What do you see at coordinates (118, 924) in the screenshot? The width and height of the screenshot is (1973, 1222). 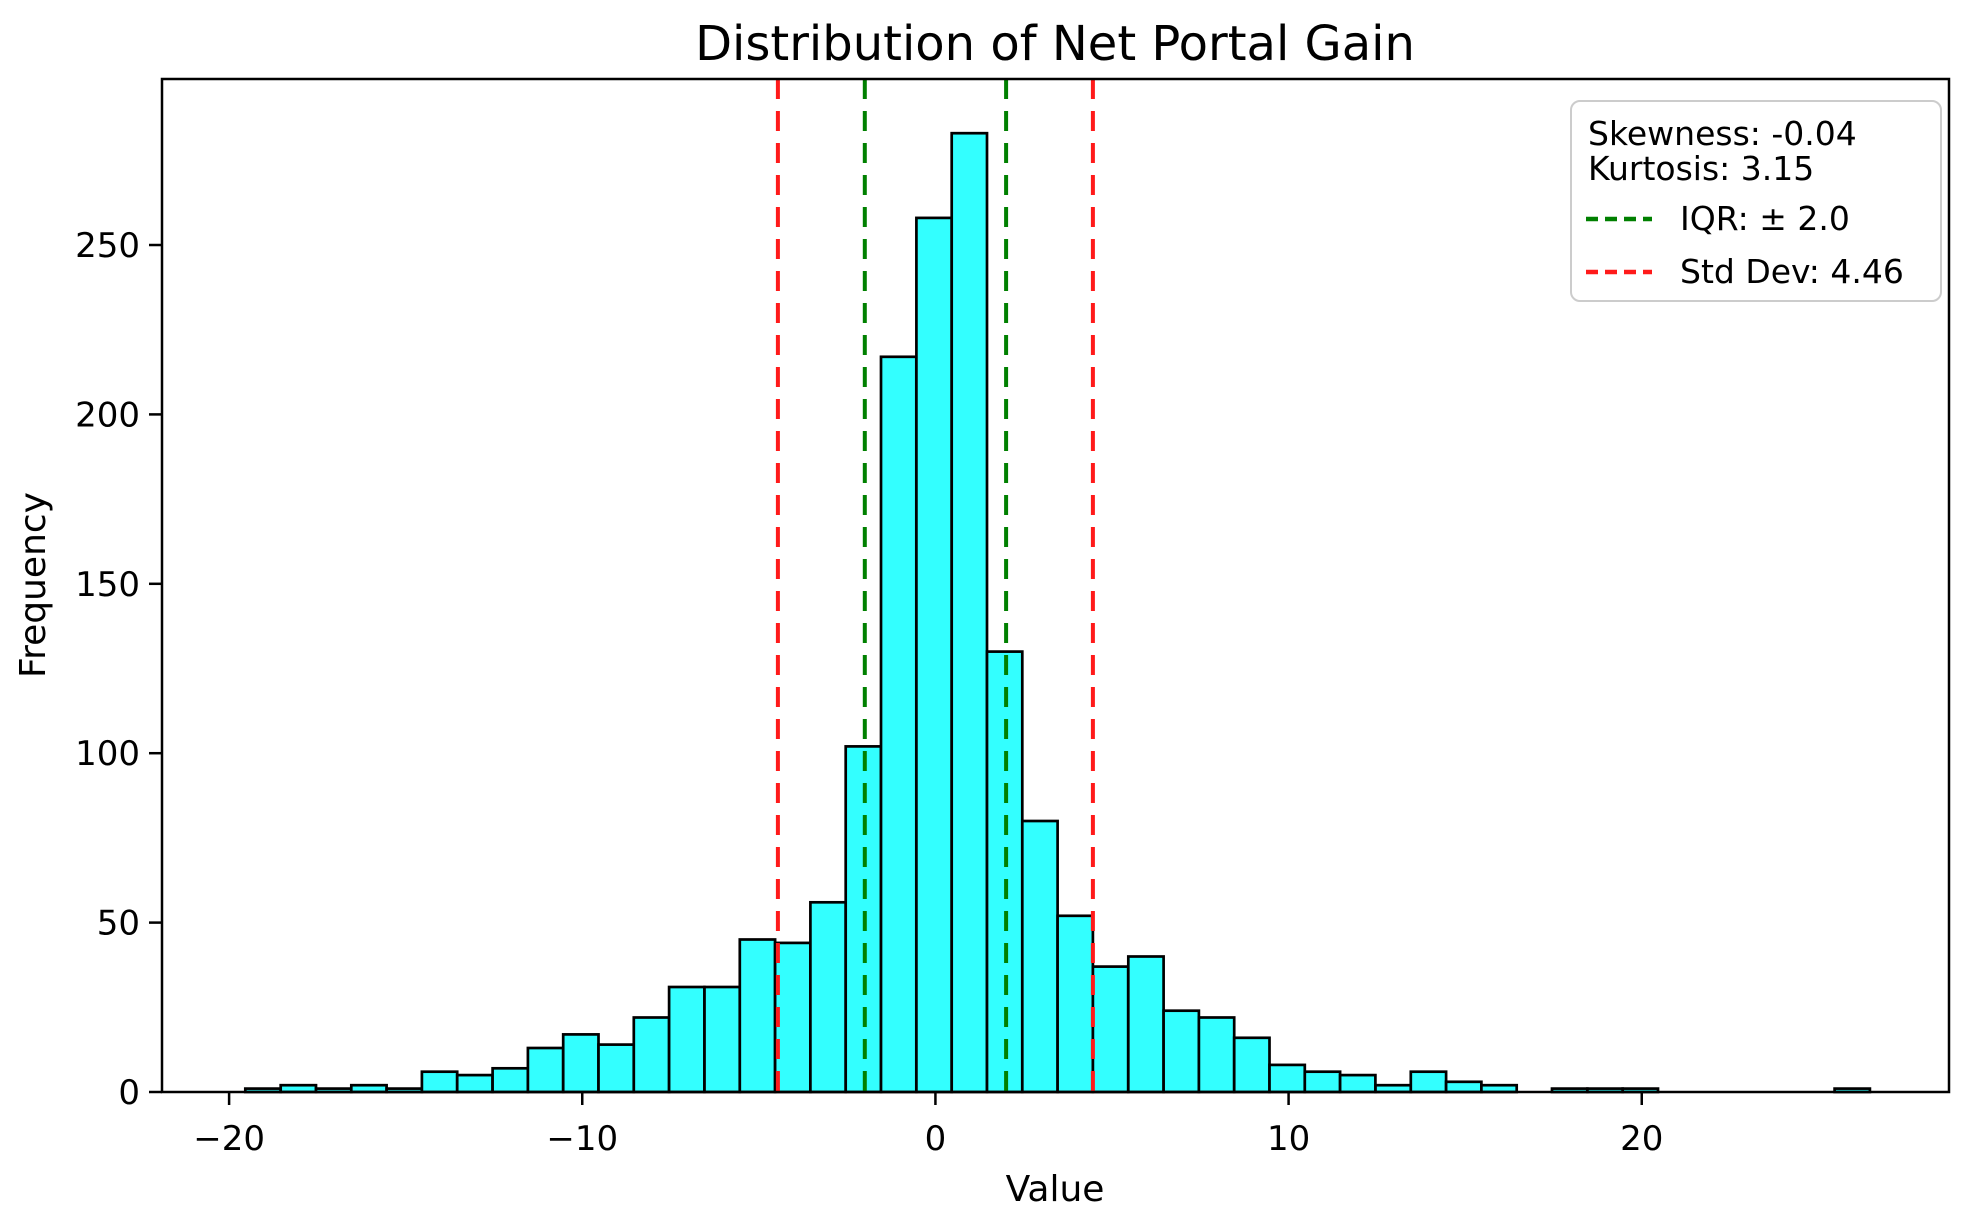 I see `y-tick-label: 50` at bounding box center [118, 924].